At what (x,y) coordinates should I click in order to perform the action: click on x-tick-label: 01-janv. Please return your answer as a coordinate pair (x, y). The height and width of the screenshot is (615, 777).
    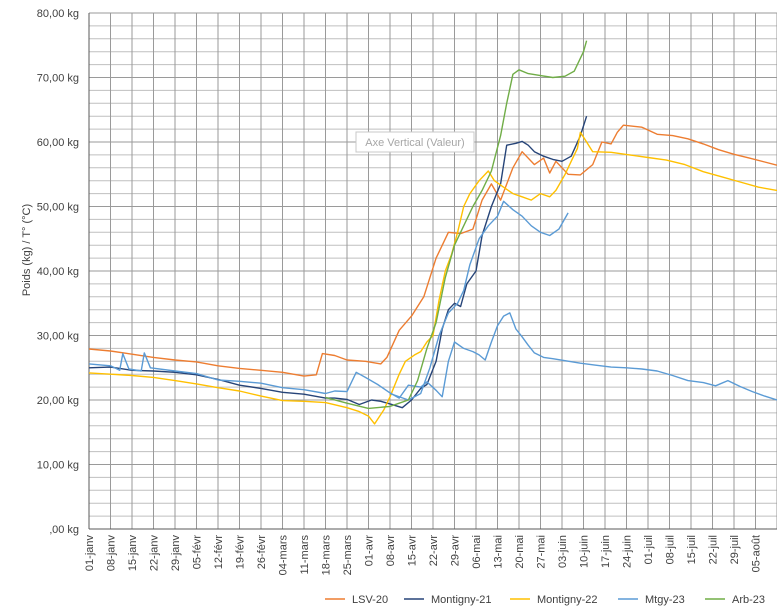
    Looking at the image, I should click on (90, 553).